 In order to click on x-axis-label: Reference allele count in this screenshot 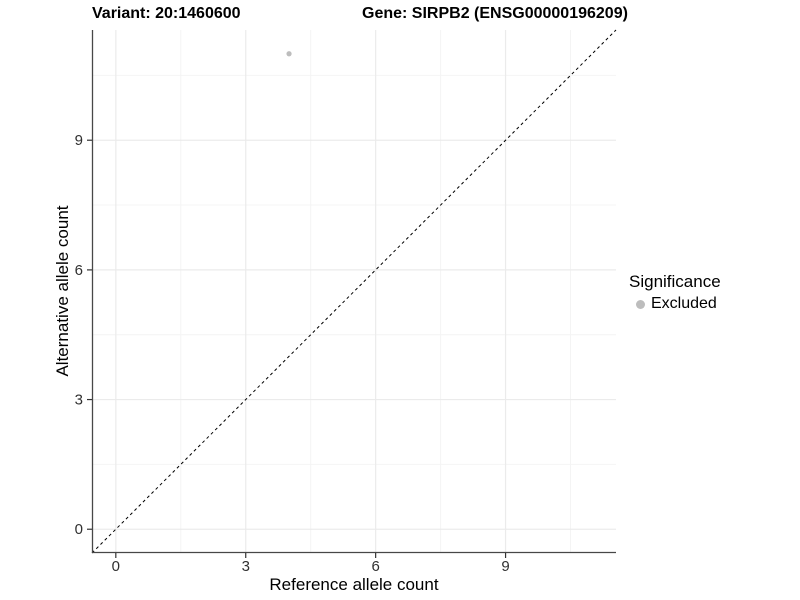, I will do `click(354, 584)`.